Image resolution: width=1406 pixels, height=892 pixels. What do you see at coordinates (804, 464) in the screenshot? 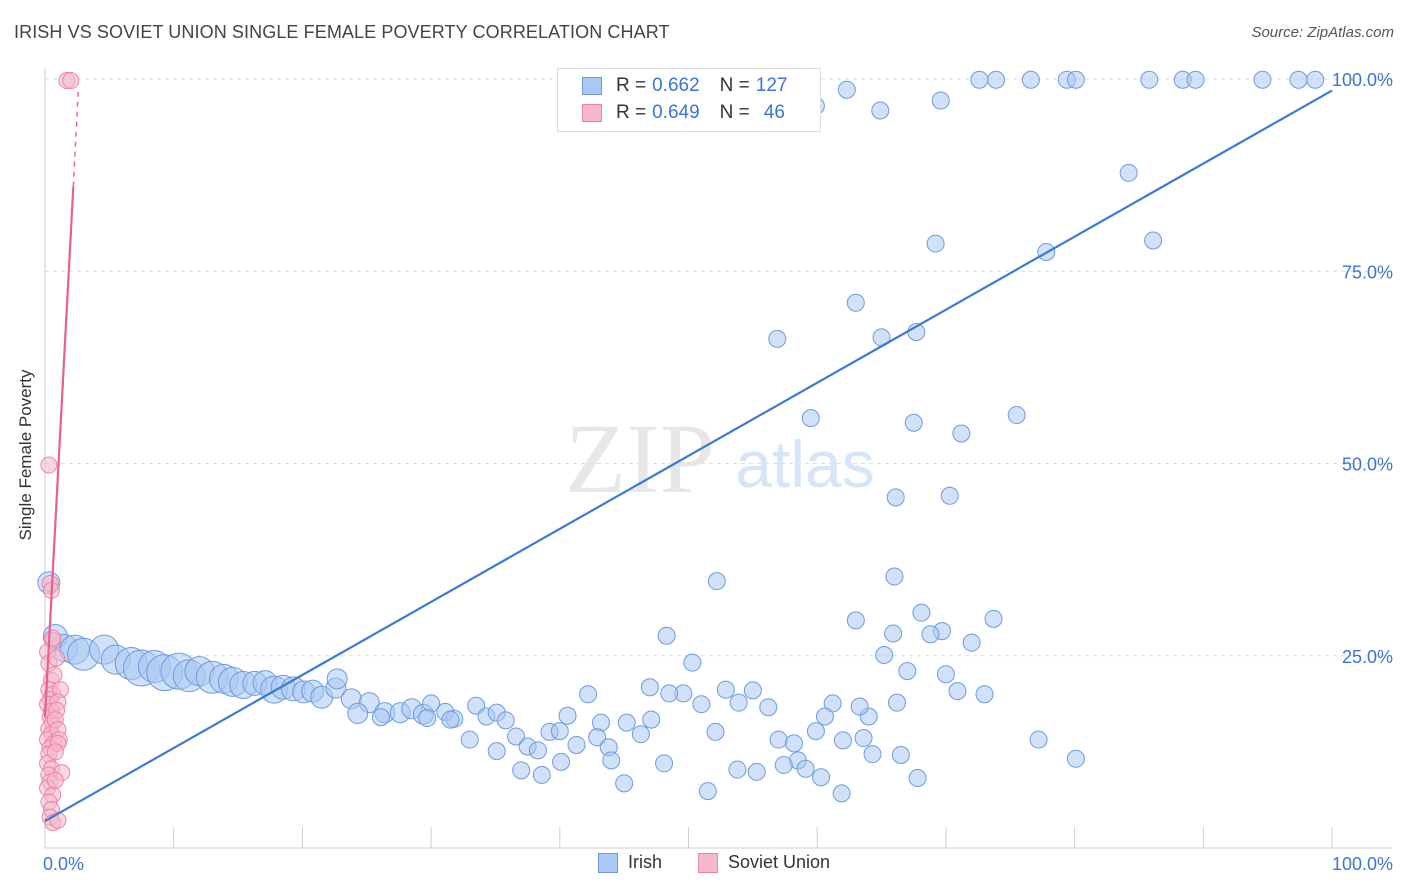
I see `watermark-atlas: atlas` at bounding box center [804, 464].